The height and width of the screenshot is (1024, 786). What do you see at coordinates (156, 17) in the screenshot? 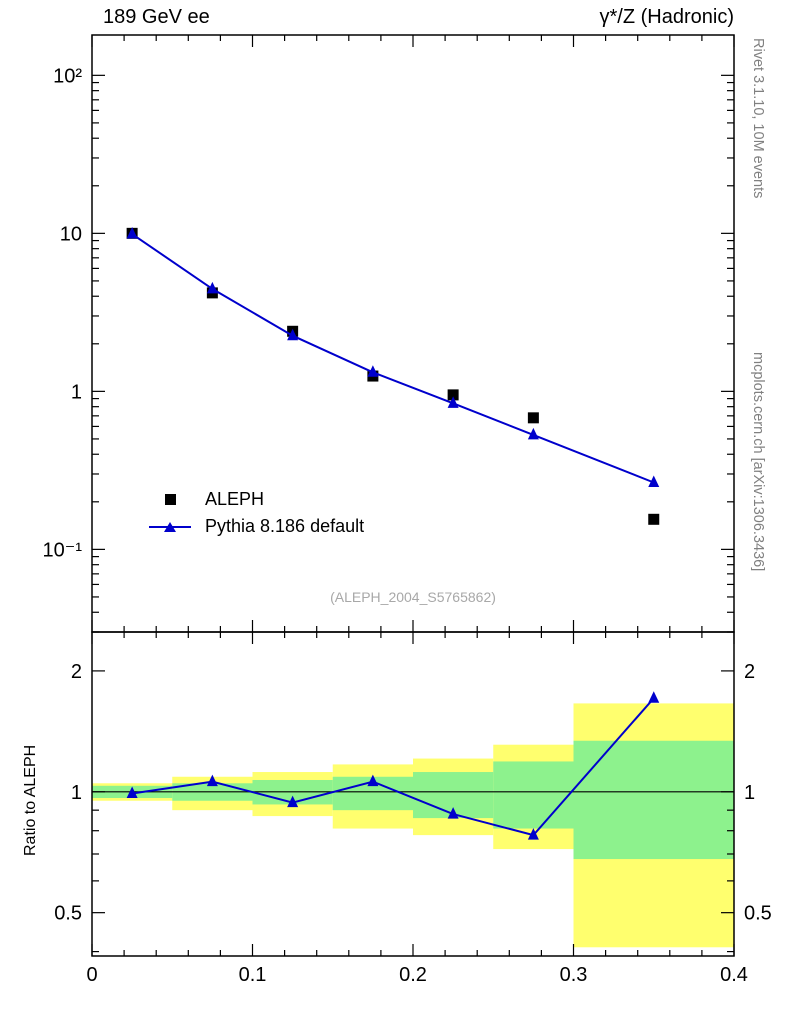
I see `plot-title-left: 189 GeV ee` at bounding box center [156, 17].